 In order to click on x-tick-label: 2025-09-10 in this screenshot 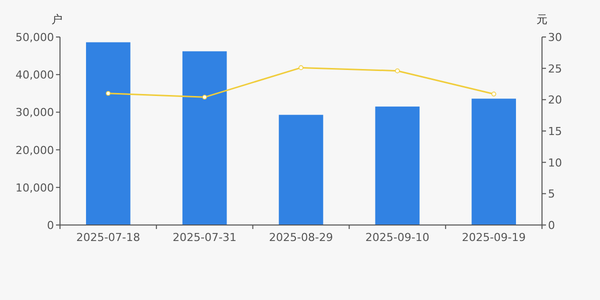, I will do `click(397, 237)`.